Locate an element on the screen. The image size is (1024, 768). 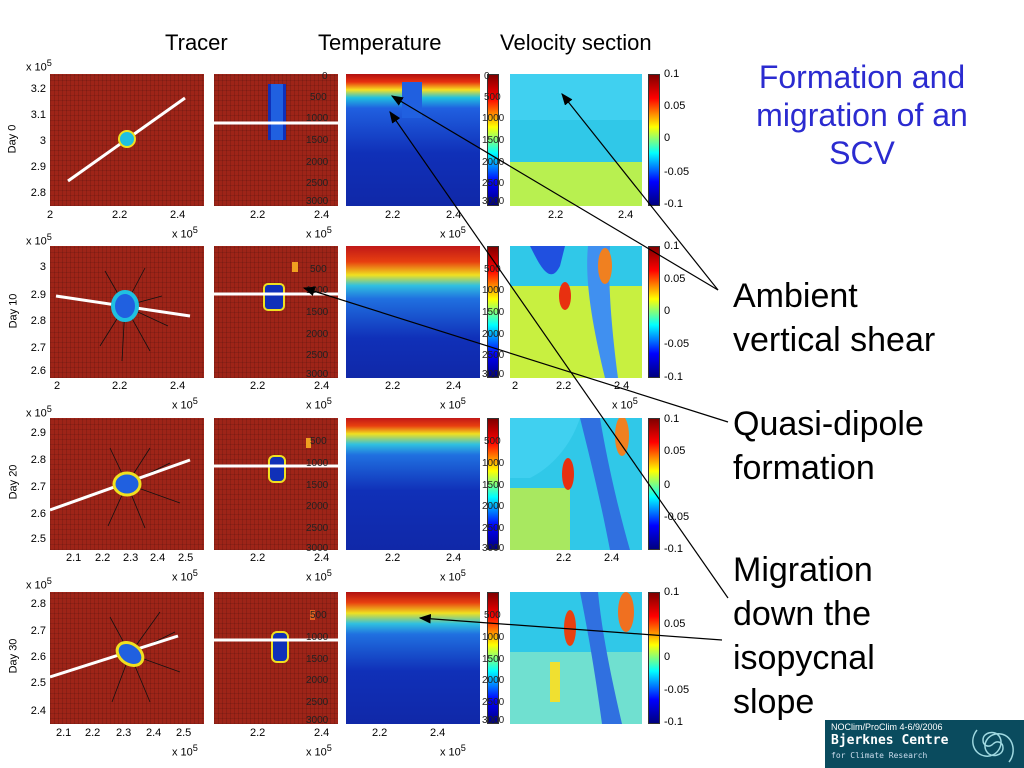
tracer-map-day10-overlay is located at coordinates (123, 314).